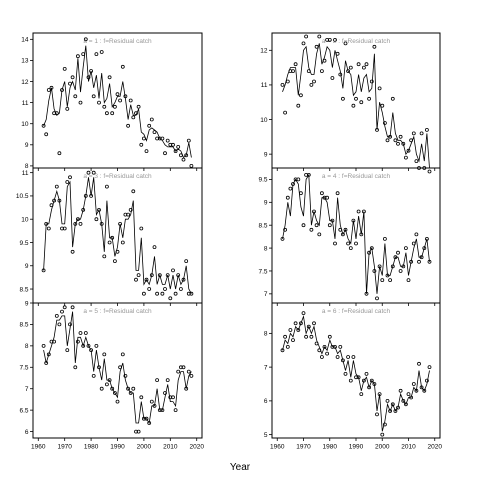  I want to click on panel-3-ytick-label: 9, so click(27, 266).